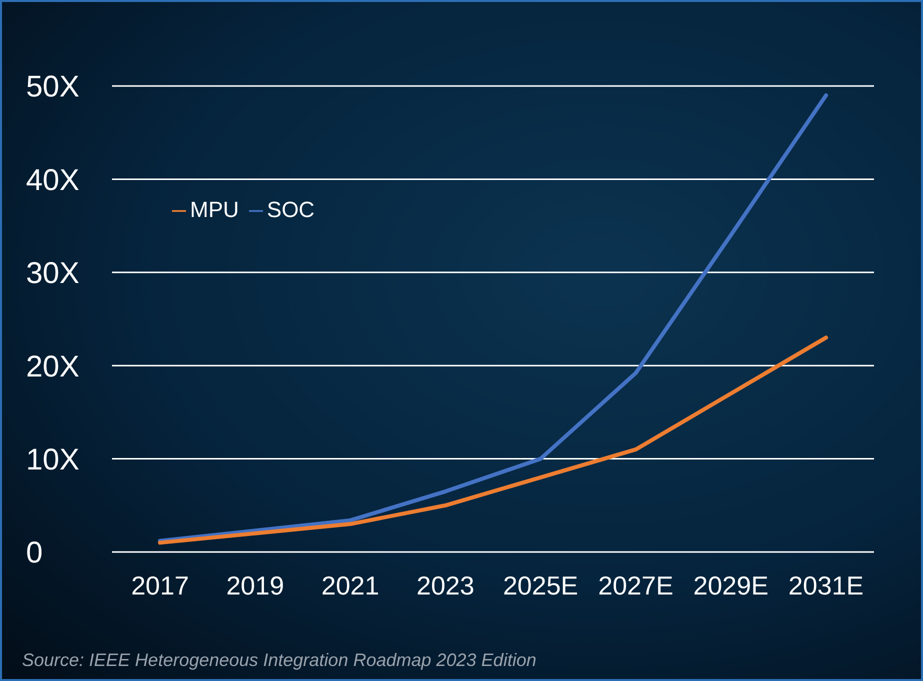 The width and height of the screenshot is (923, 681). I want to click on legend-label: SOC, so click(290, 209).